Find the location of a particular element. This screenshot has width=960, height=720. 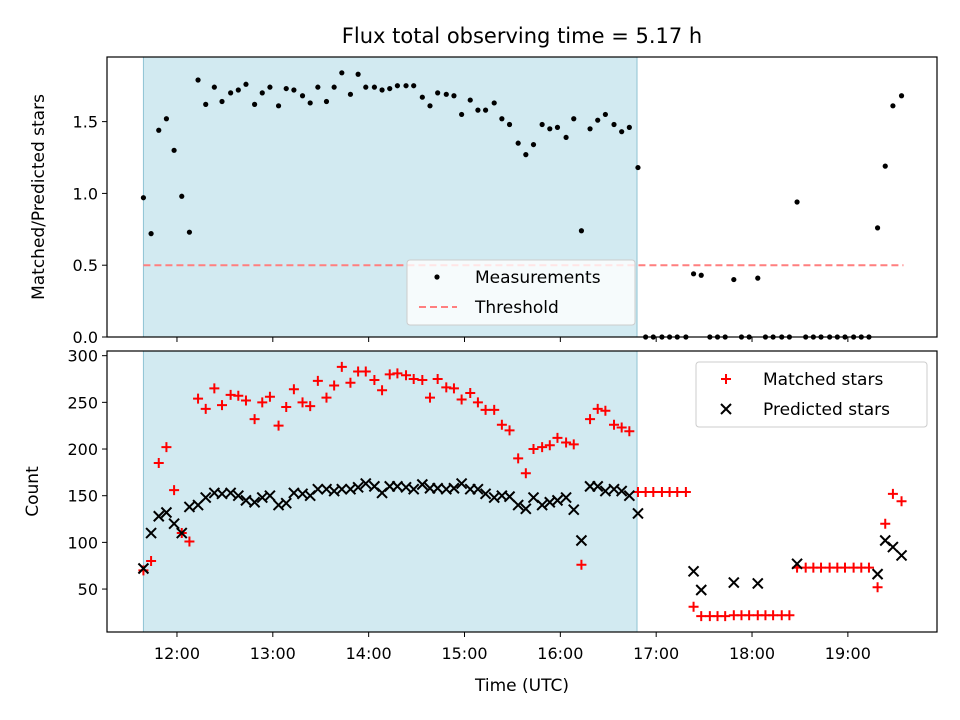

legend-matched-label: Matched stars is located at coordinates (823, 380).